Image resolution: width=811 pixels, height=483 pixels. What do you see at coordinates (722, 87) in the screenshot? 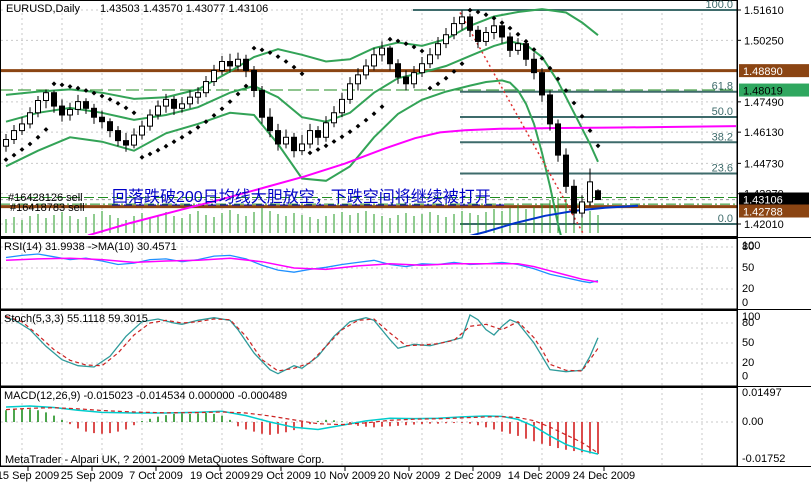
I see `fib-level-label: 61.8` at bounding box center [722, 87].